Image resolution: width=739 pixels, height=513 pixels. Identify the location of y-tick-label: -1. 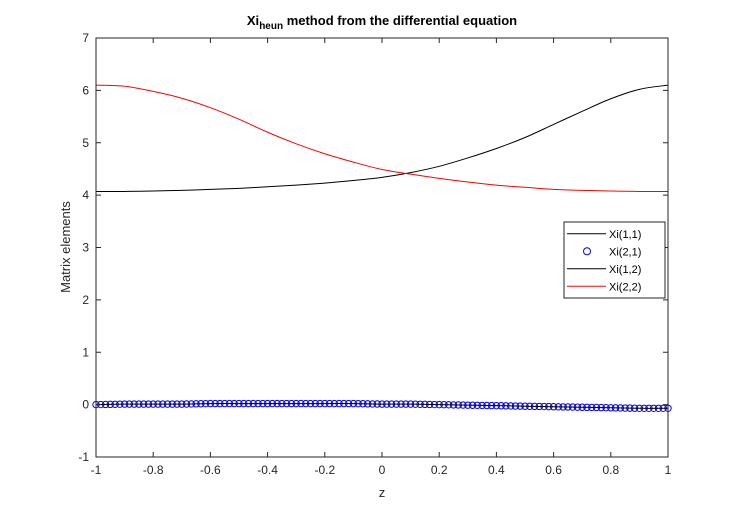
(83, 457).